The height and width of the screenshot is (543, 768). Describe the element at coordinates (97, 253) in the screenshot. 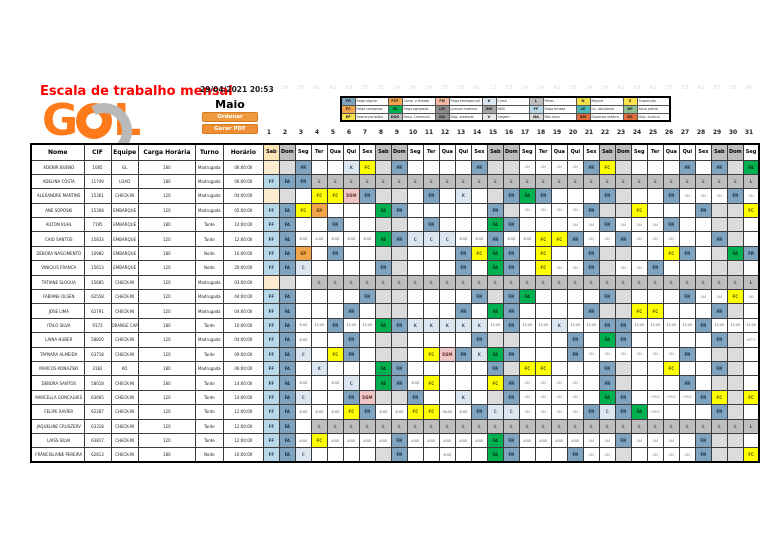

I see `cell-cif: 10982` at that location.